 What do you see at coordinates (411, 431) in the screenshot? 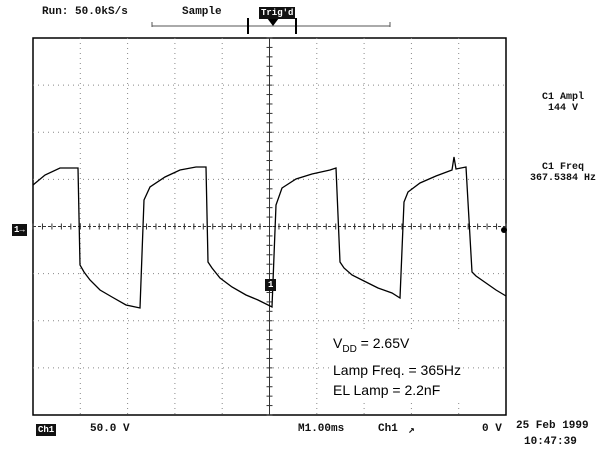
I see `trigger-slope-icon: ↗` at bounding box center [411, 431].